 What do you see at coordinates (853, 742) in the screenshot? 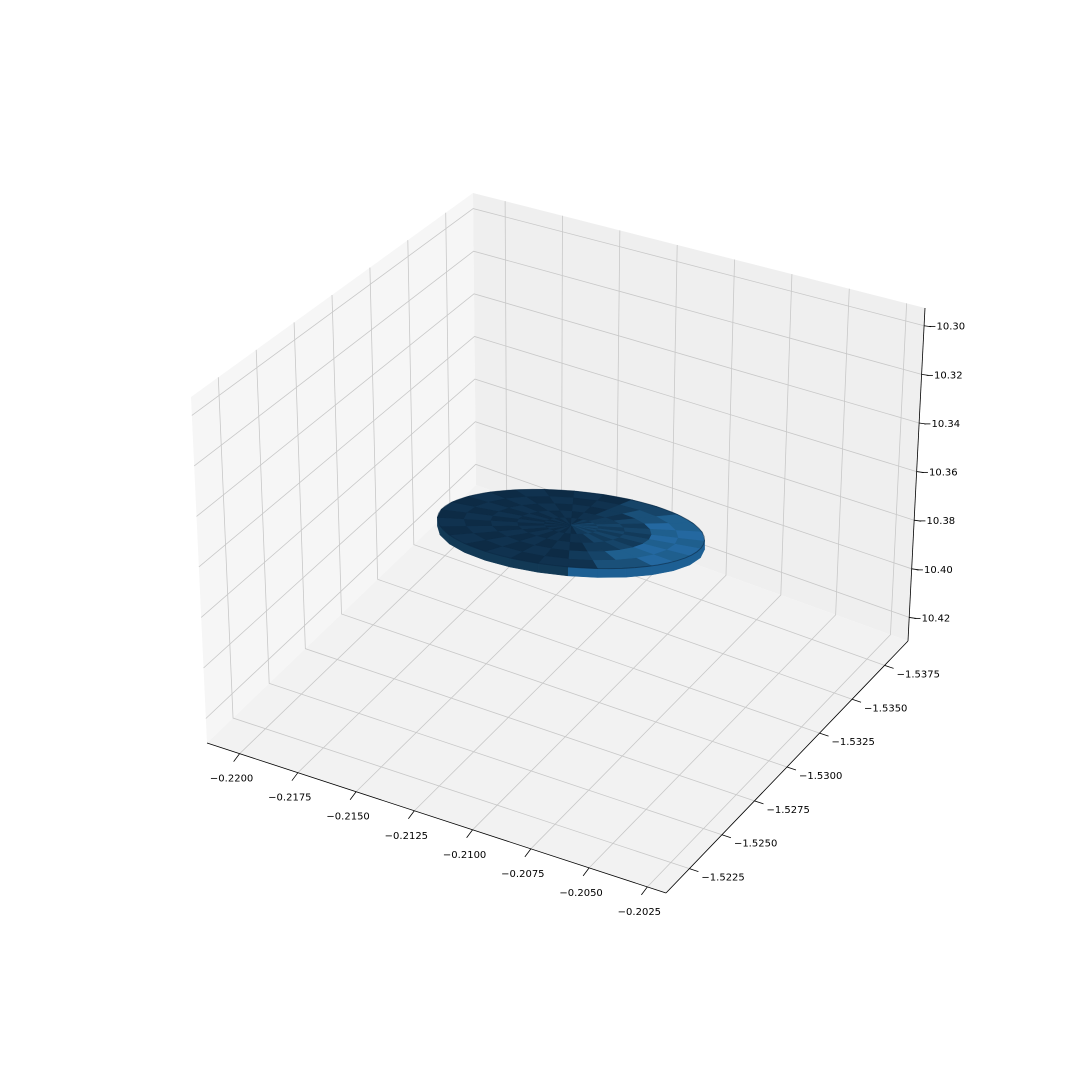
I see `y-tick-label: −1.5325` at bounding box center [853, 742].